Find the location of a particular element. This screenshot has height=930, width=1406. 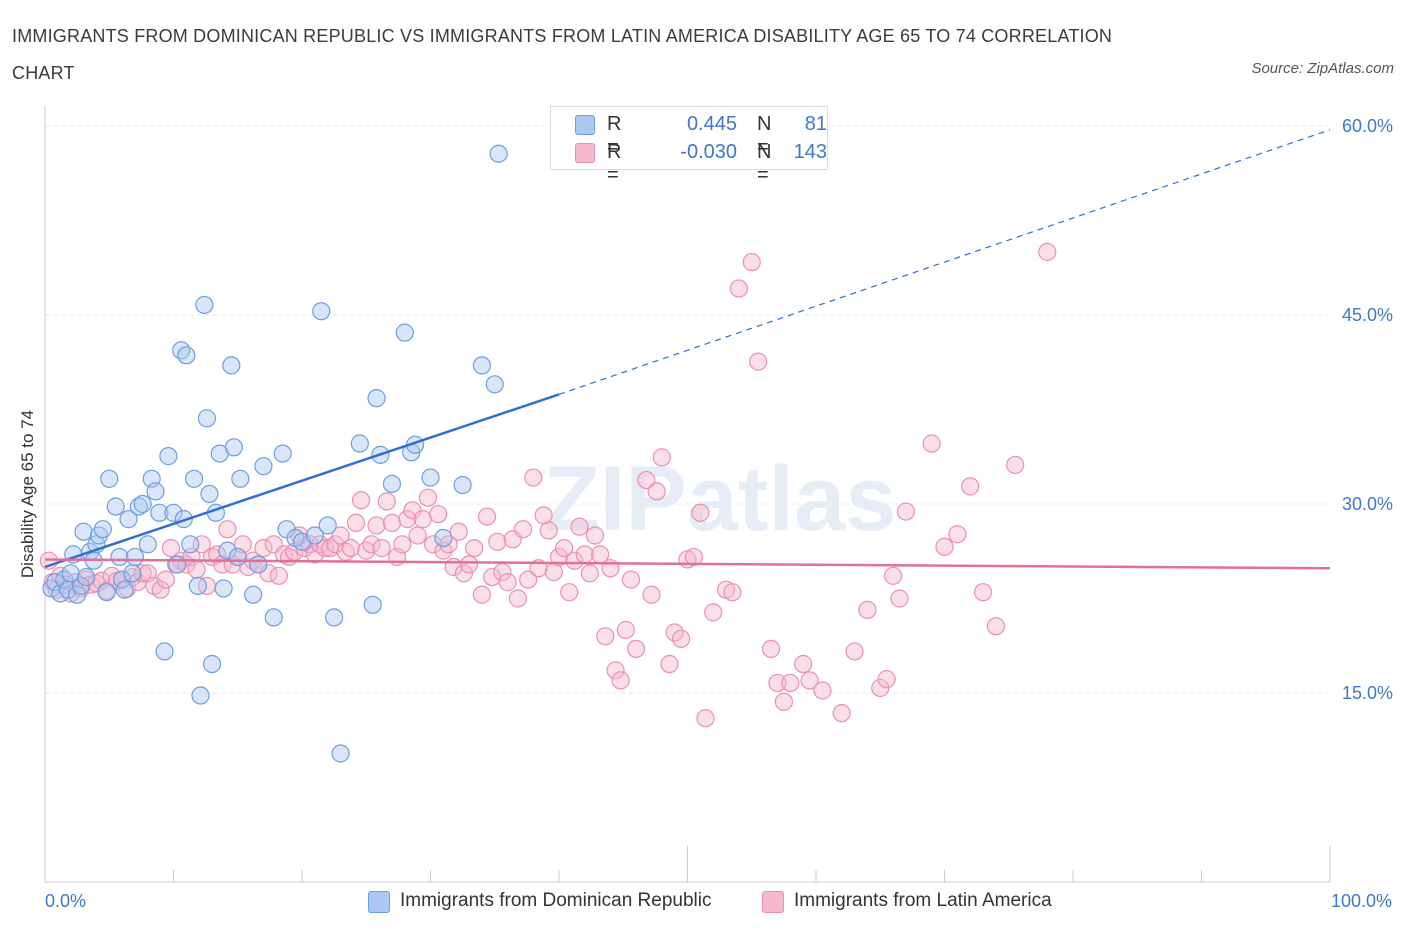

y-axis-label: Disability Age 65 to 74 is located at coordinates (27, 494).